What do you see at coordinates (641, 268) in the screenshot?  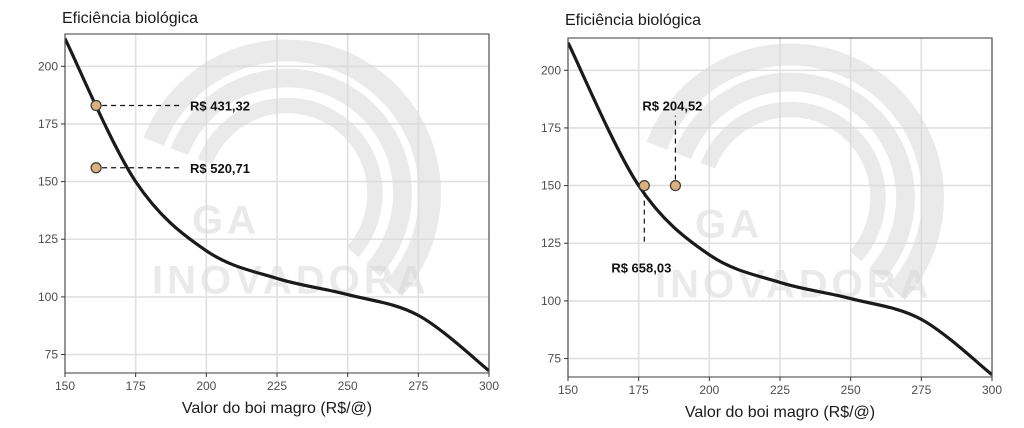 I see `data-point-label: R$ 658,03` at bounding box center [641, 268].